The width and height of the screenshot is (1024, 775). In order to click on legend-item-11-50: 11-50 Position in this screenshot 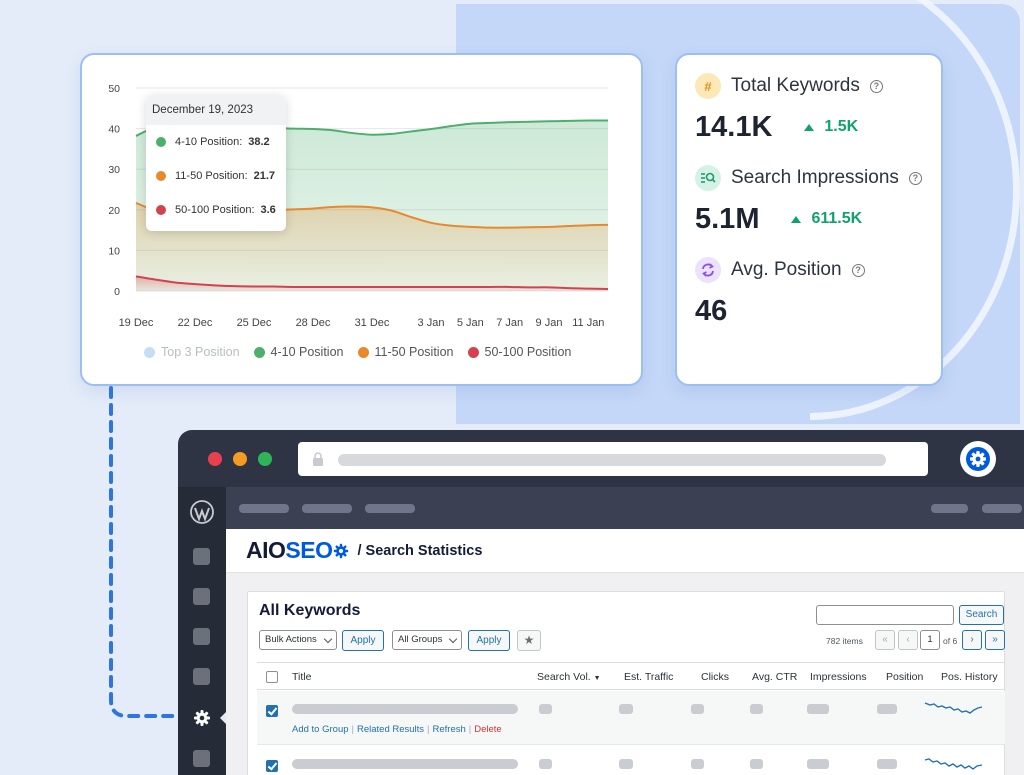, I will do `click(405, 352)`.